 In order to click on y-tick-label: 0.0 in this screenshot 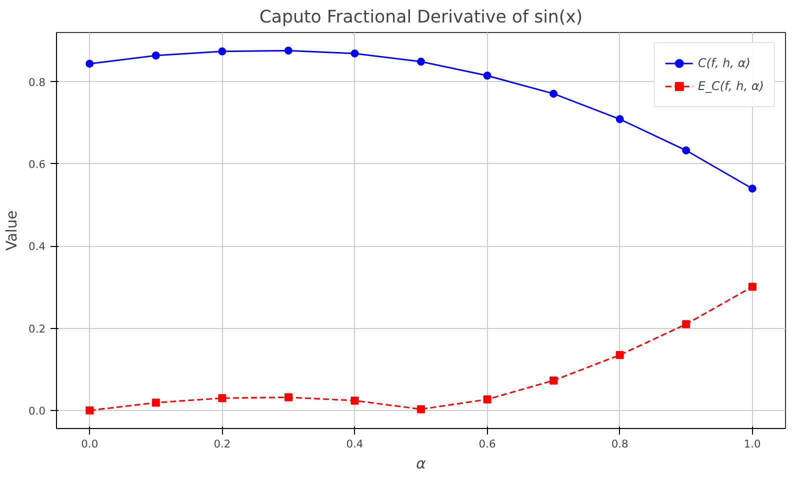, I will do `click(37, 411)`.